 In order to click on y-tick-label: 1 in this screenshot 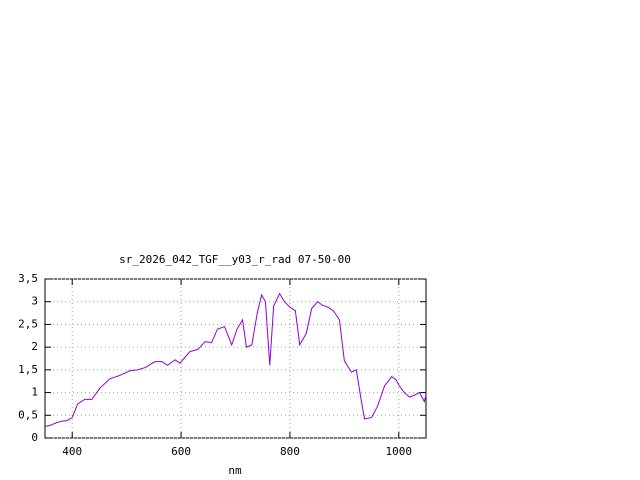, I will do `click(34, 392)`.